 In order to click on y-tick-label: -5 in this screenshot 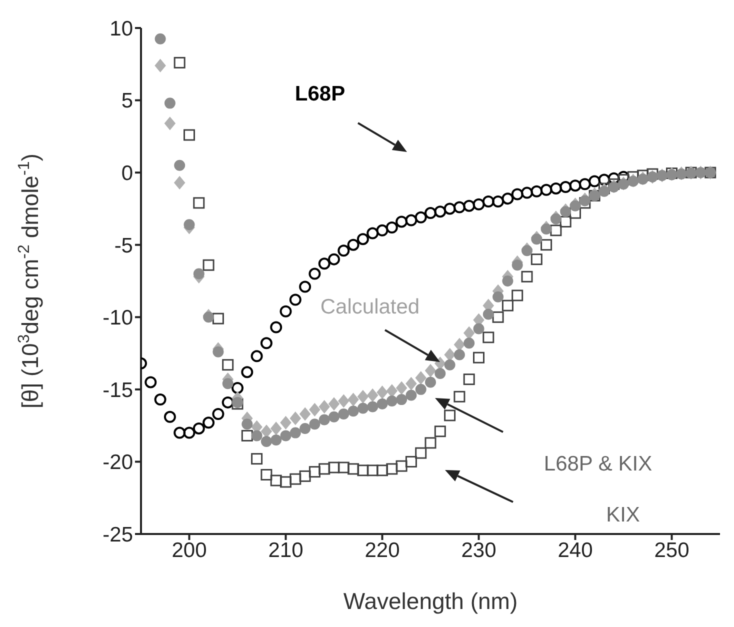, I will do `click(123, 246)`.